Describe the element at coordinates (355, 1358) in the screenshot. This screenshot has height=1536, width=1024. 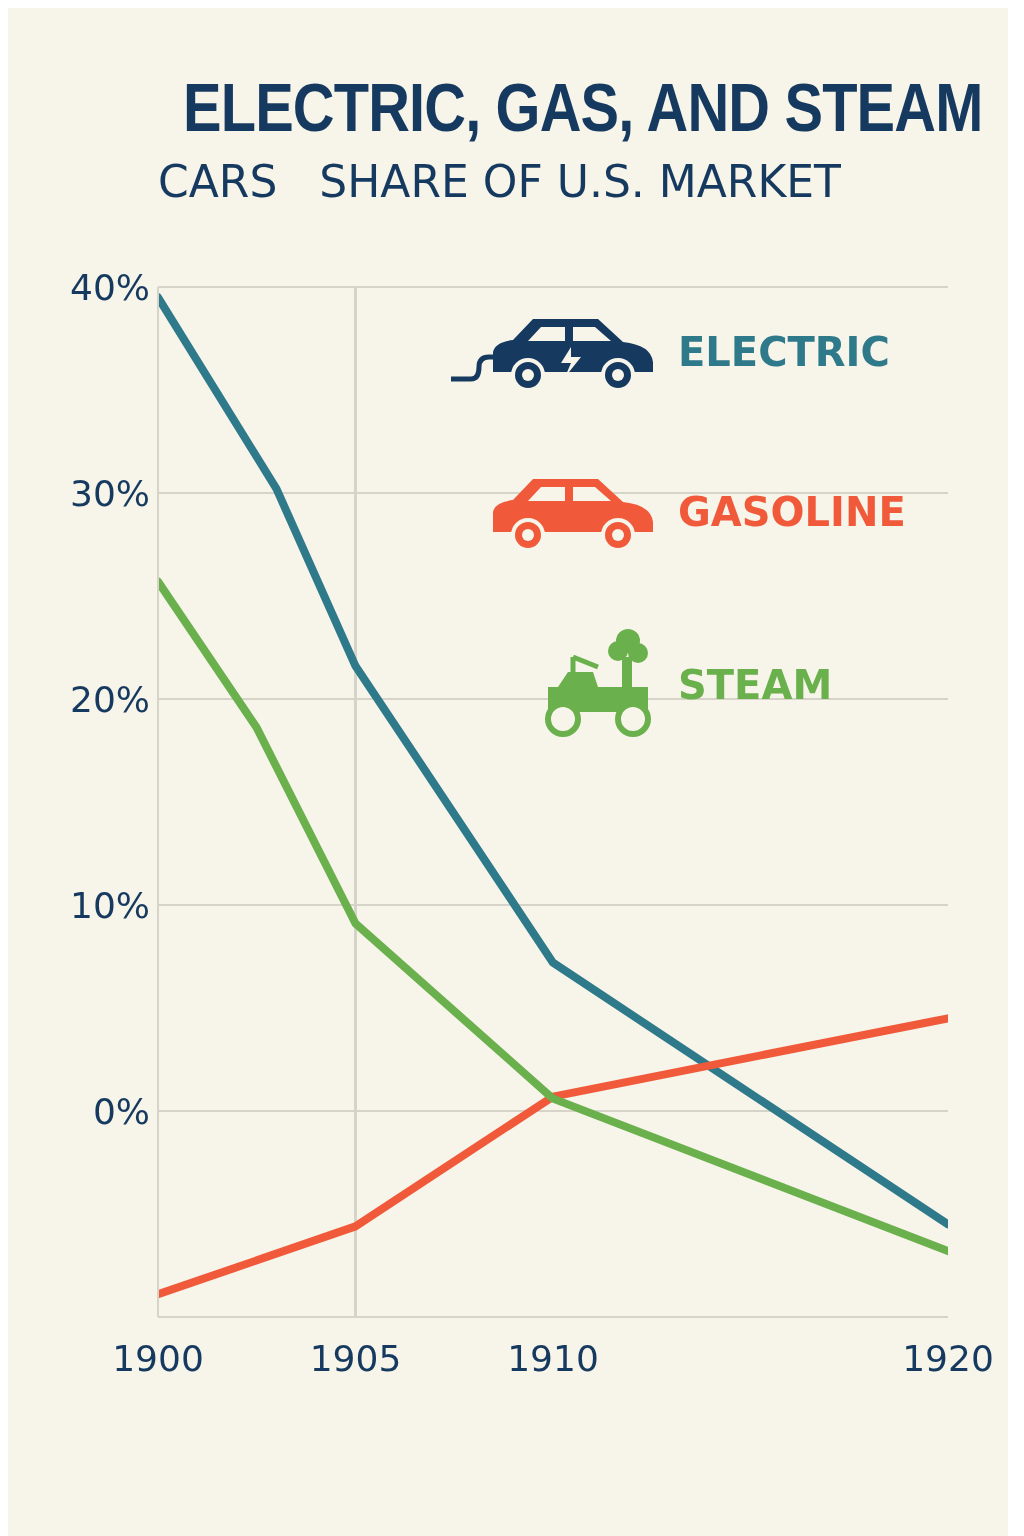
I see `x-tick-label: 1905` at that location.